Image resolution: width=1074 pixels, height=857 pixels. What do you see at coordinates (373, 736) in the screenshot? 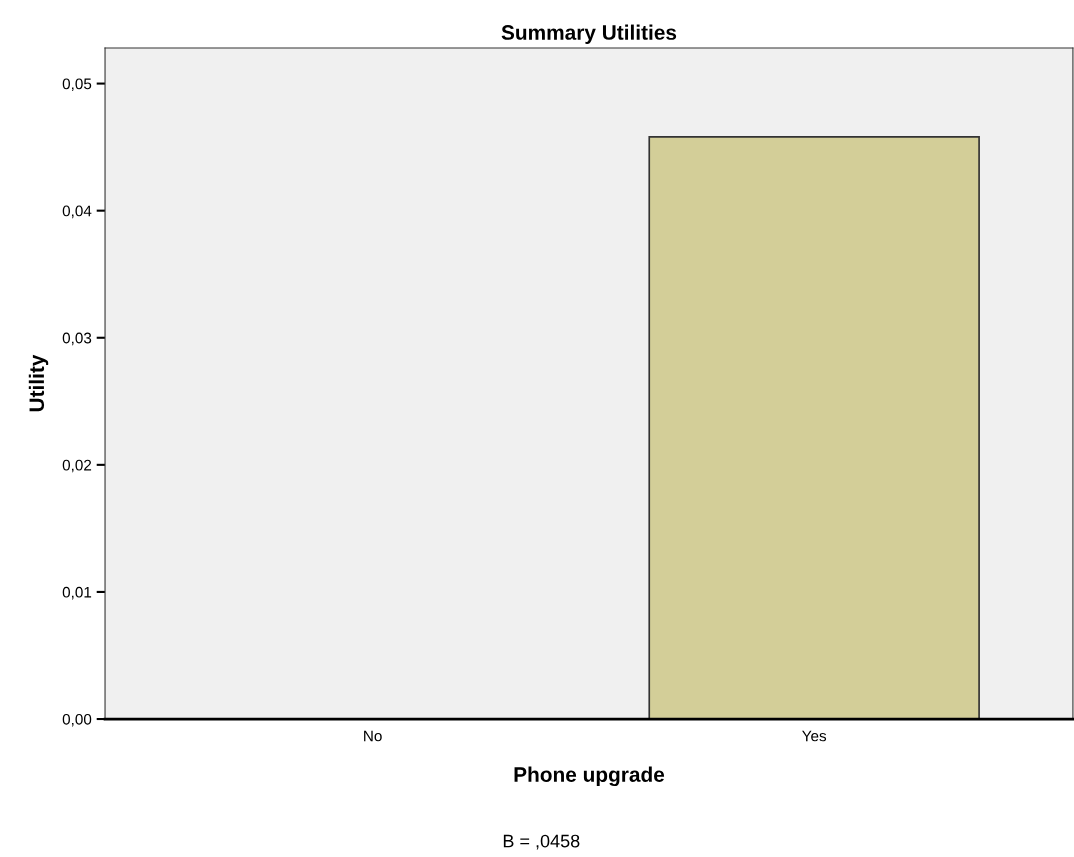
I see `x-tick-label: No` at bounding box center [373, 736].